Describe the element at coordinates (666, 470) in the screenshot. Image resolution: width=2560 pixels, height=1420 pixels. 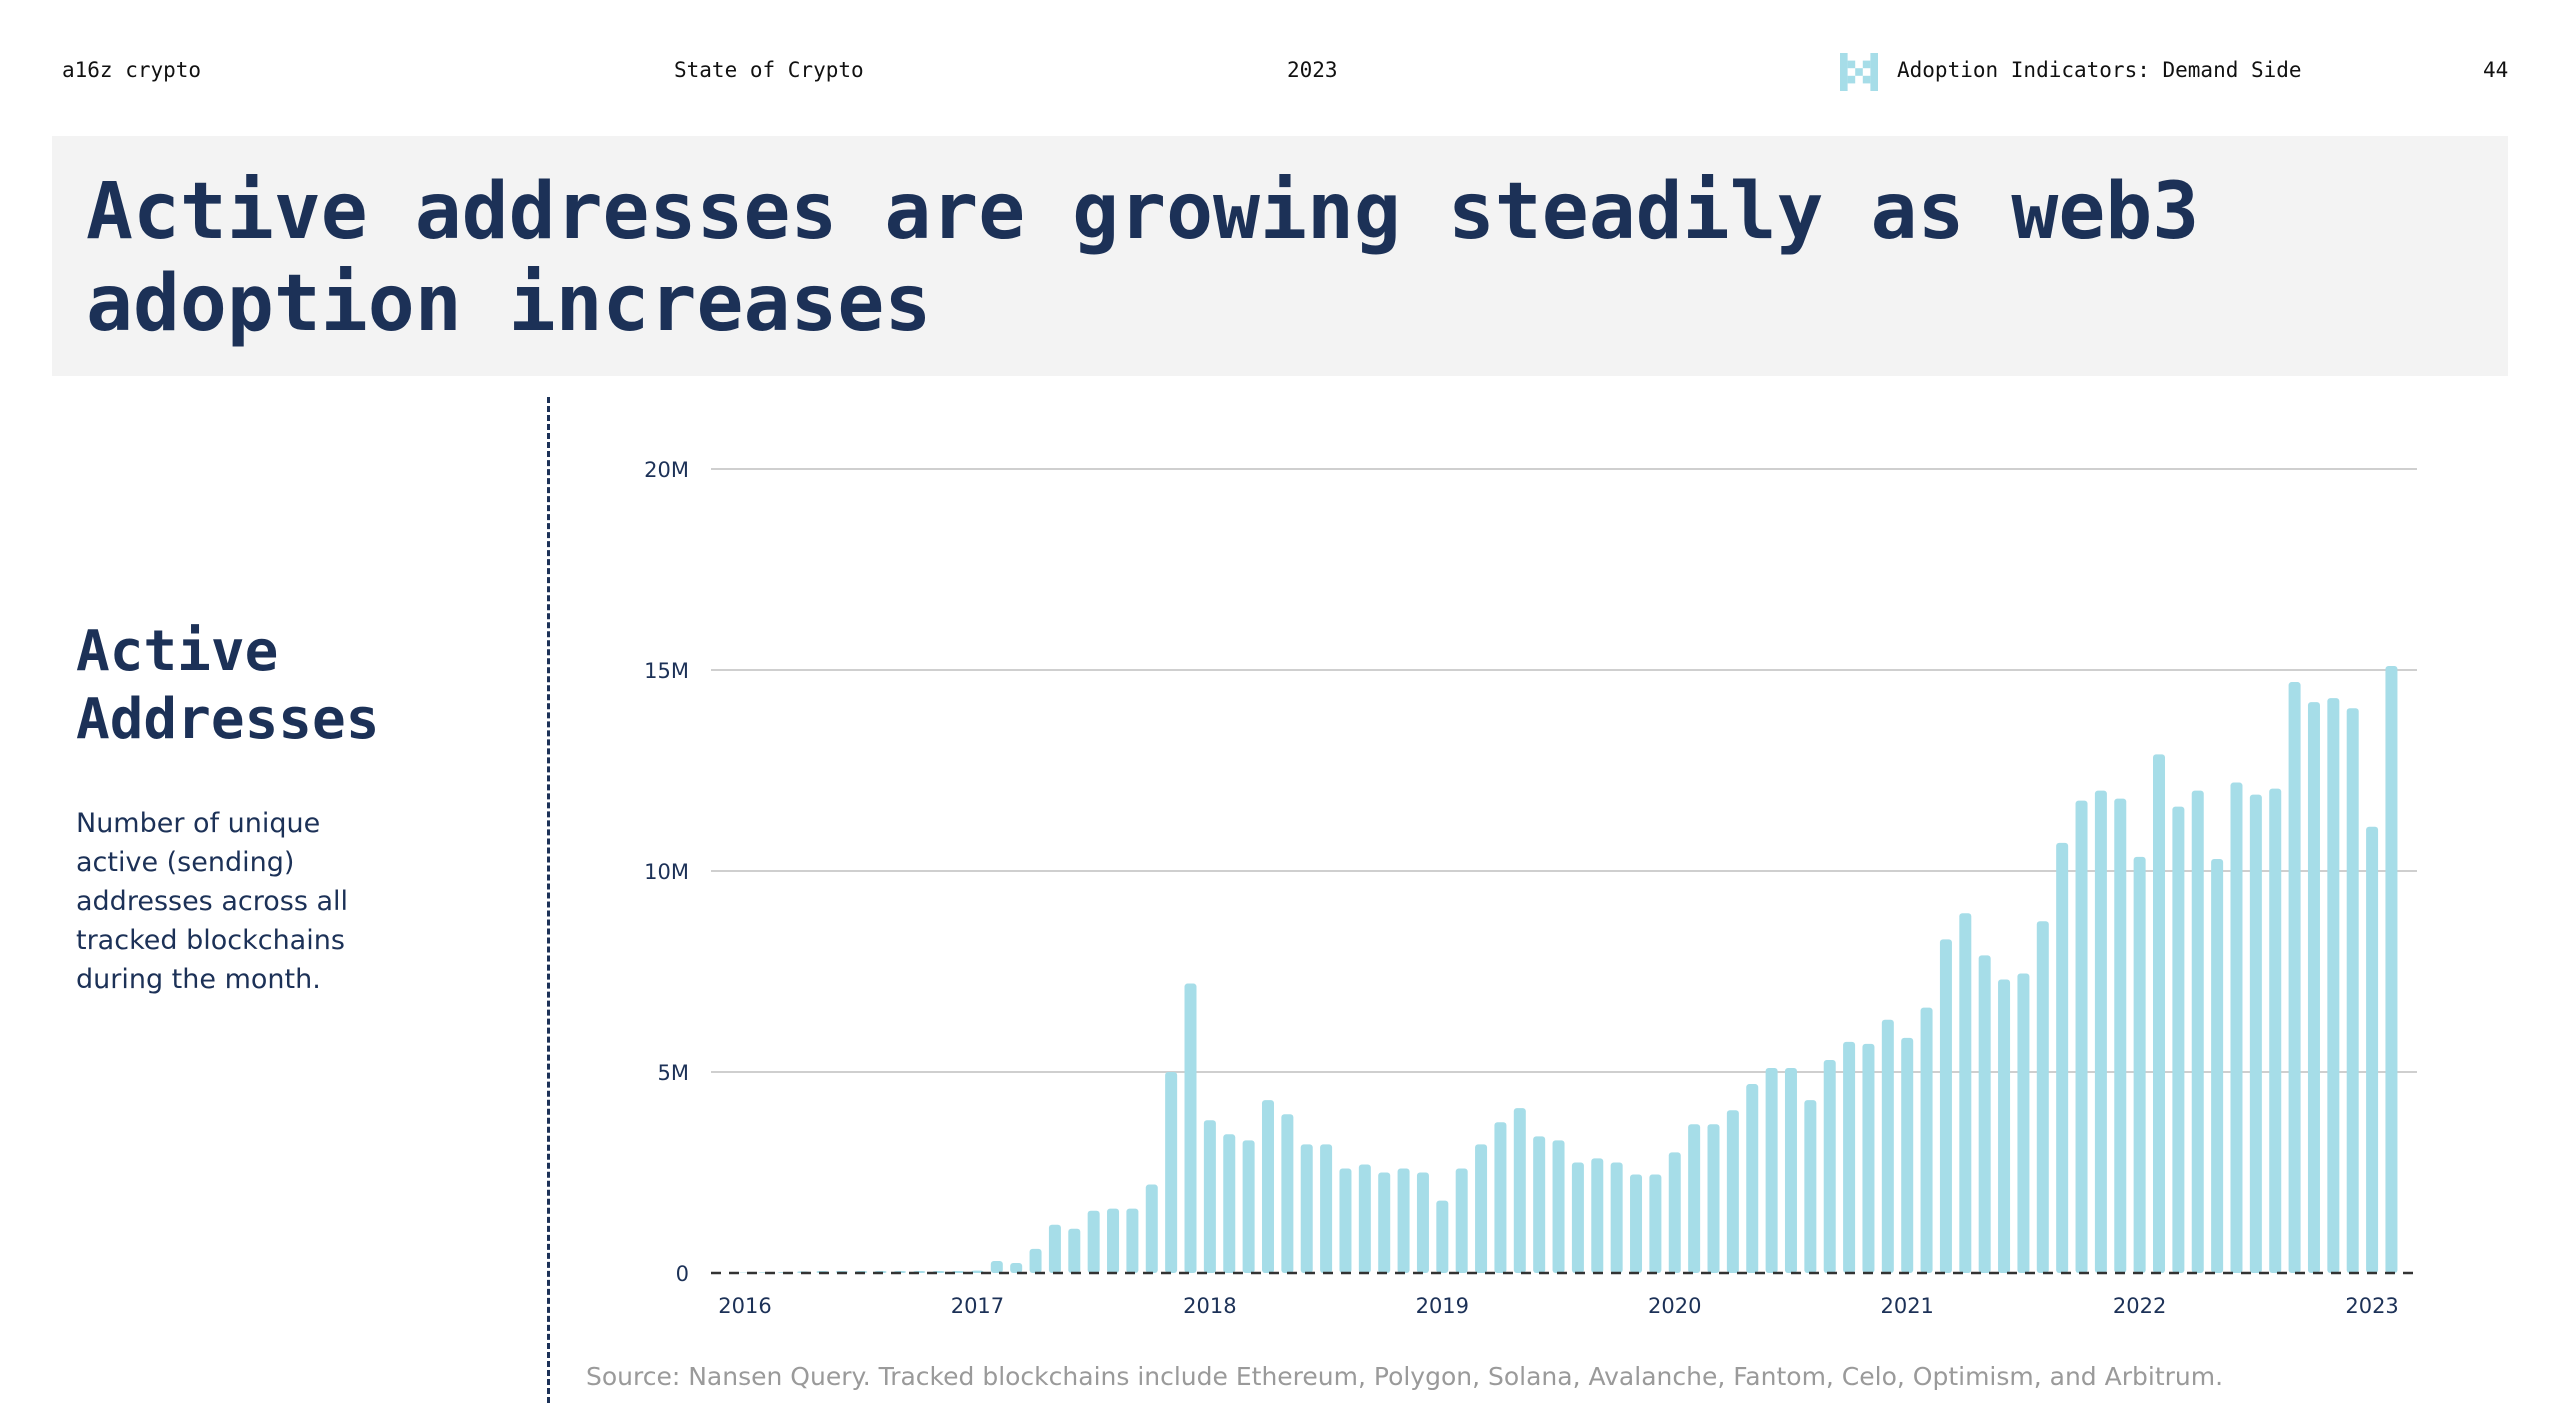
I see `y-tick-label: 20M` at that location.